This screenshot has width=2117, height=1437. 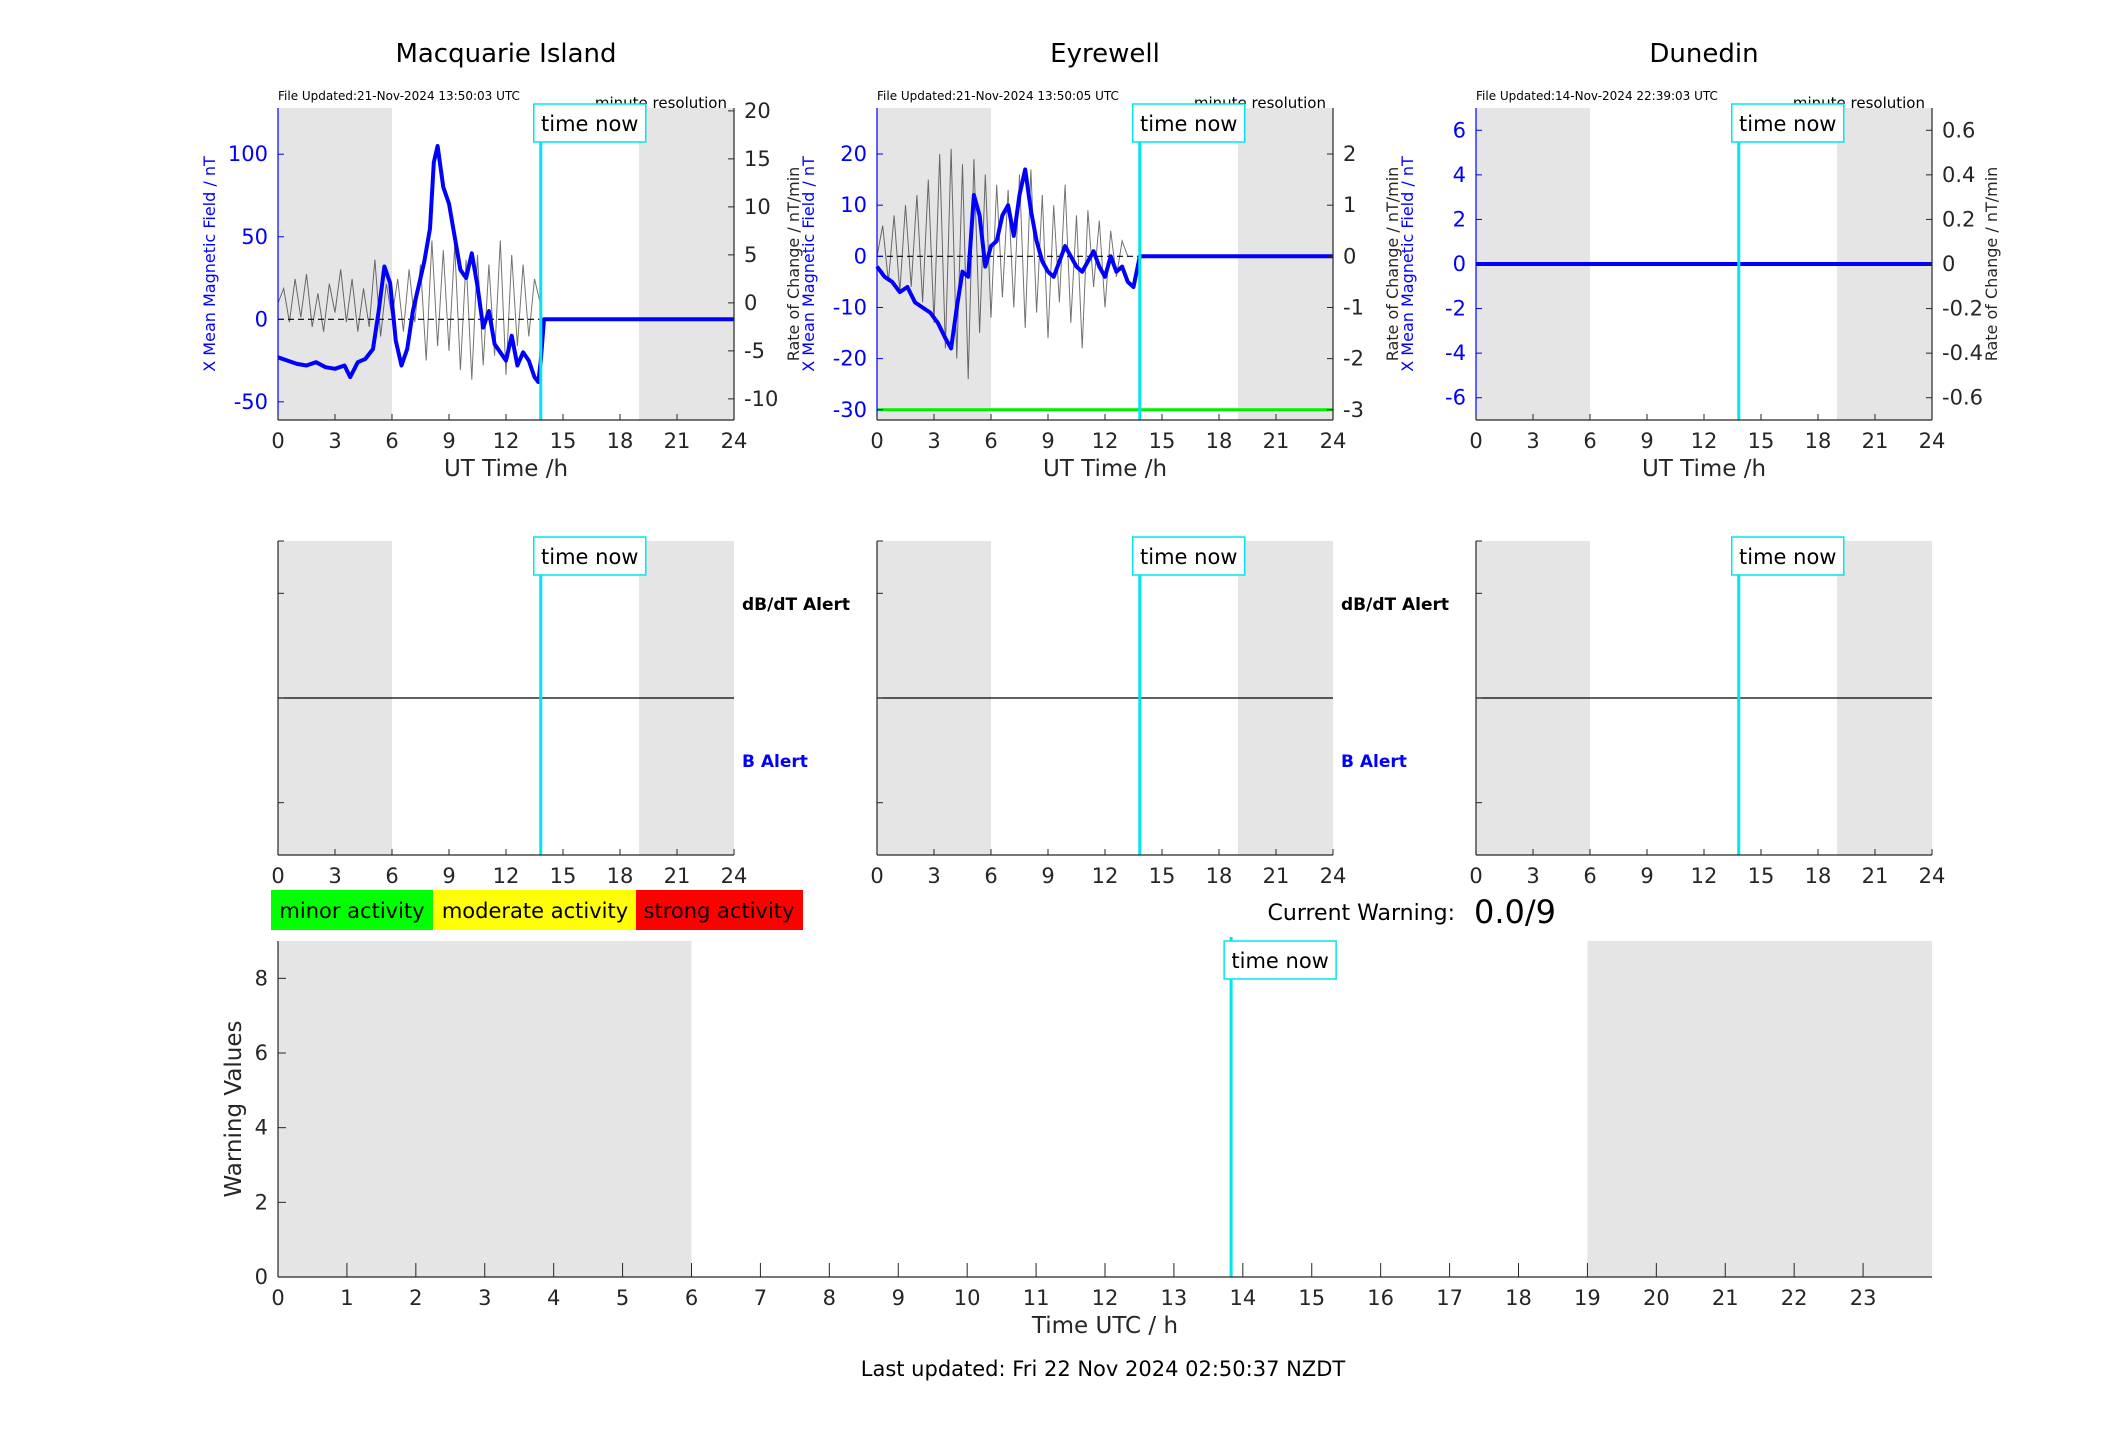 What do you see at coordinates (261, 1202) in the screenshot?
I see `y-tick-label: 2` at bounding box center [261, 1202].